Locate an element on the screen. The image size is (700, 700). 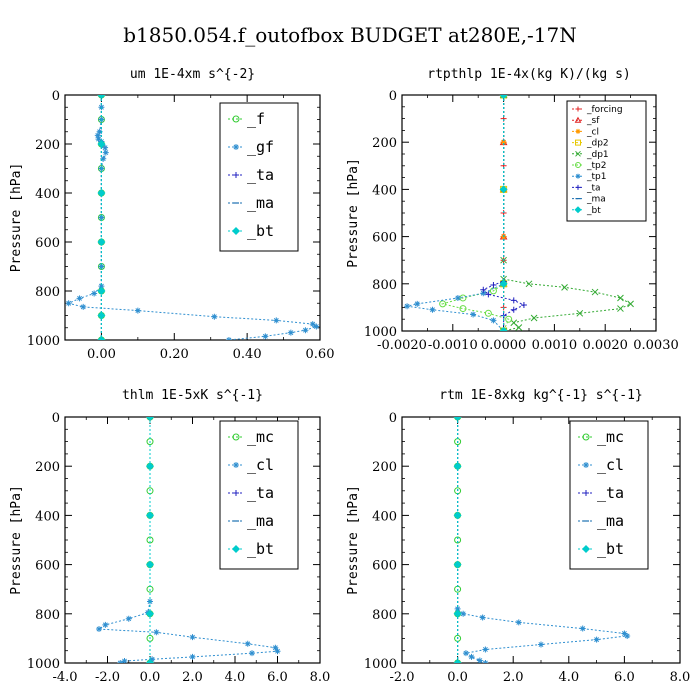
x-tick-label: -0.0010 is located at coordinates (453, 345).